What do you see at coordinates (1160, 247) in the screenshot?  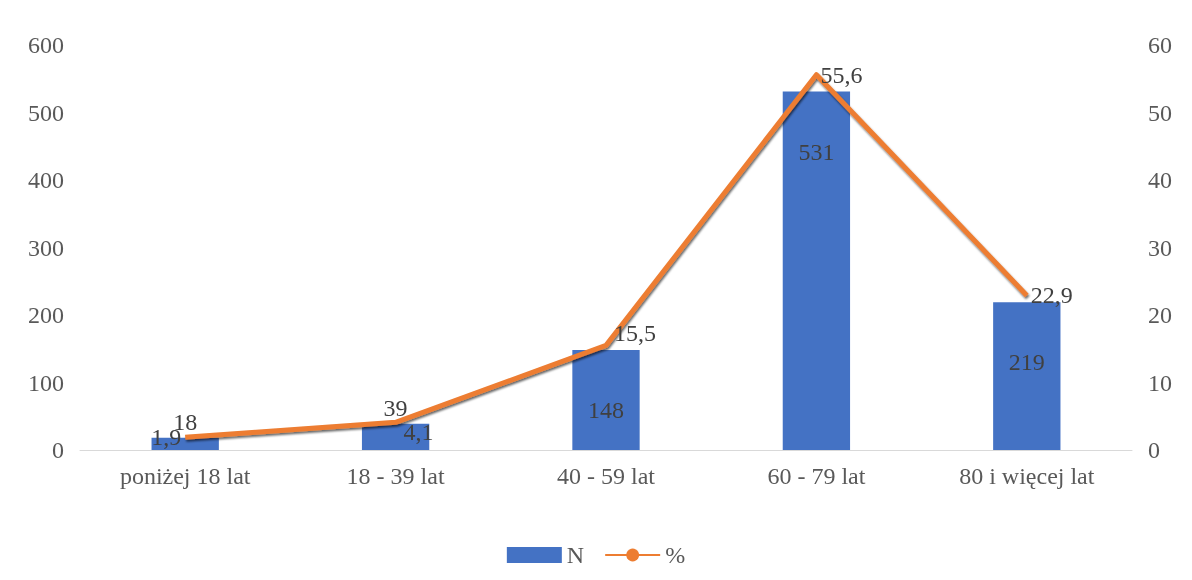 I see `y2-tick-label: 30` at bounding box center [1160, 247].